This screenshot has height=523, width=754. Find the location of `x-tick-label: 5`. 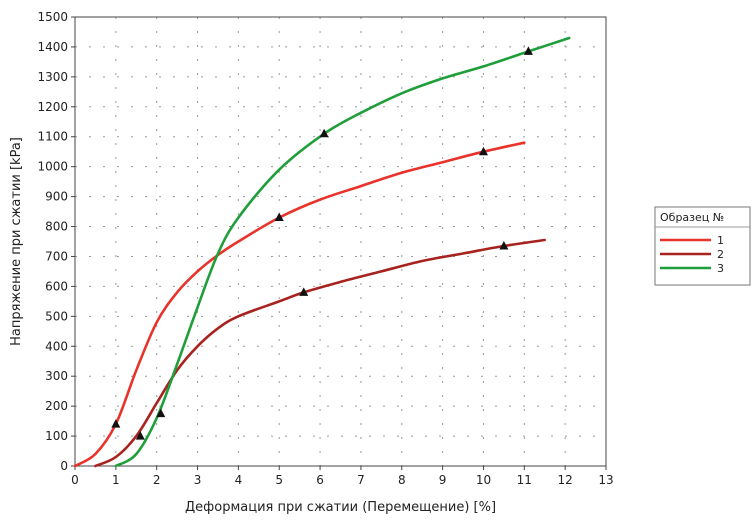

x-tick-label: 5 is located at coordinates (279, 480).